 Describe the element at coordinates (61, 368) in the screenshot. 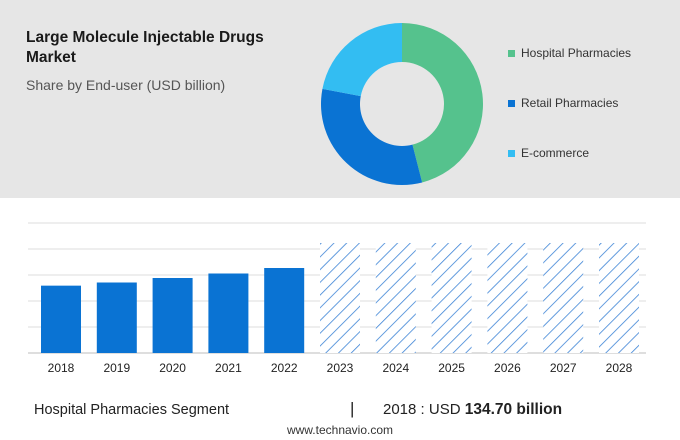

I see `x-tick-label: 2018` at that location.